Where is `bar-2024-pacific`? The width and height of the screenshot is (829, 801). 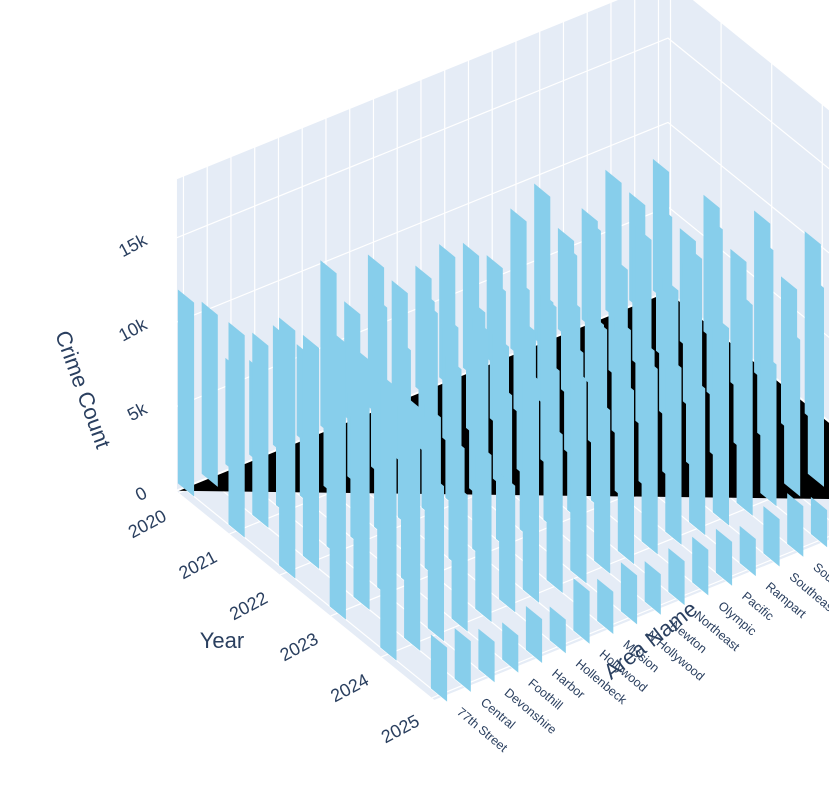
bar-2024-pacific is located at coordinates (673, 449).